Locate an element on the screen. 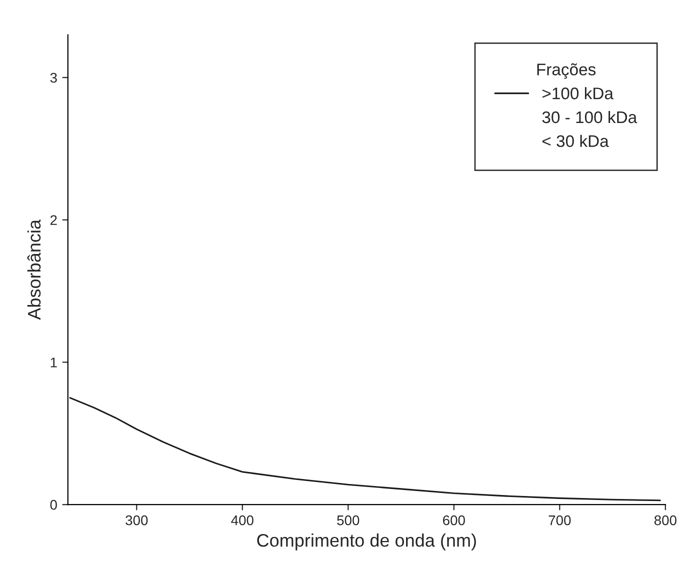 The image size is (679, 580). x-axis-title: Comprimento de onda (nm) is located at coordinates (366, 542).